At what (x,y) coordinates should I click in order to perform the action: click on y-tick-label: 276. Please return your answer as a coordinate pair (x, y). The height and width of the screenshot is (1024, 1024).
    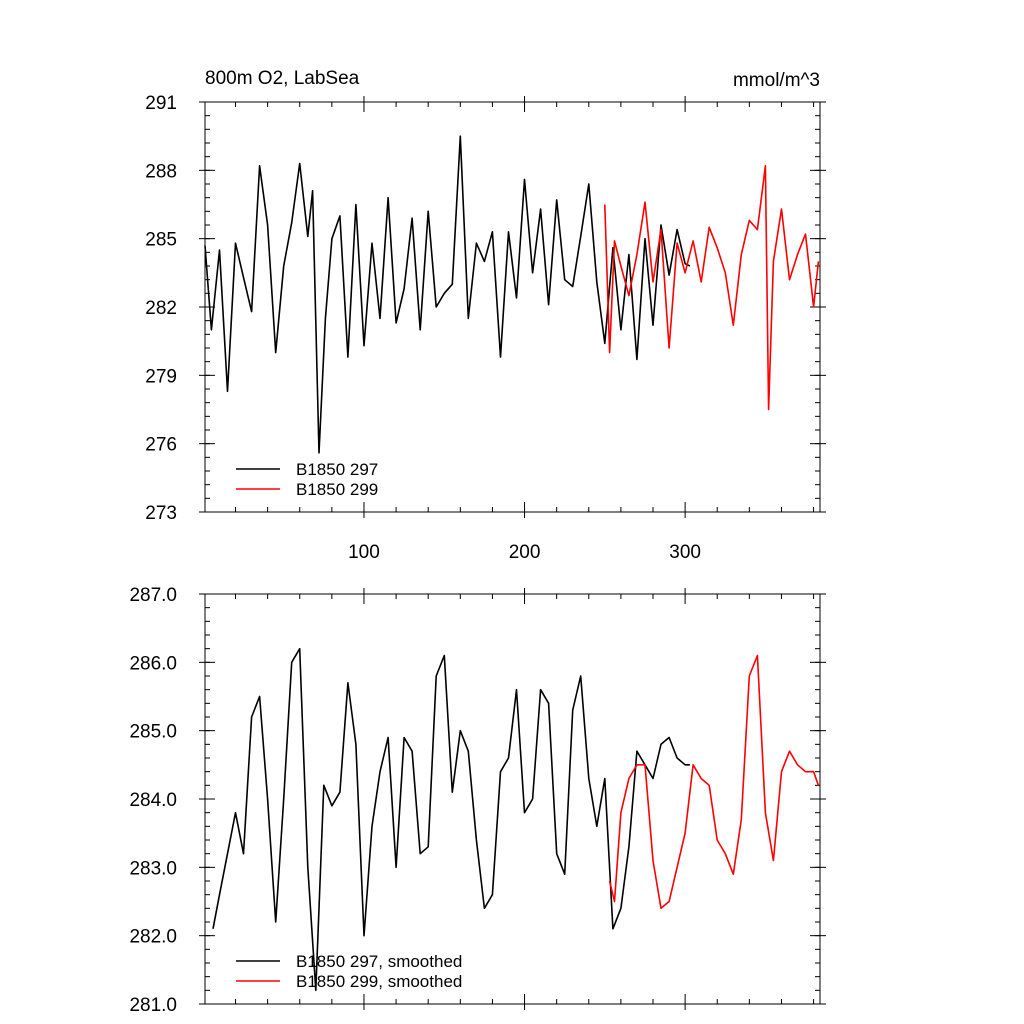
    Looking at the image, I should click on (161, 445).